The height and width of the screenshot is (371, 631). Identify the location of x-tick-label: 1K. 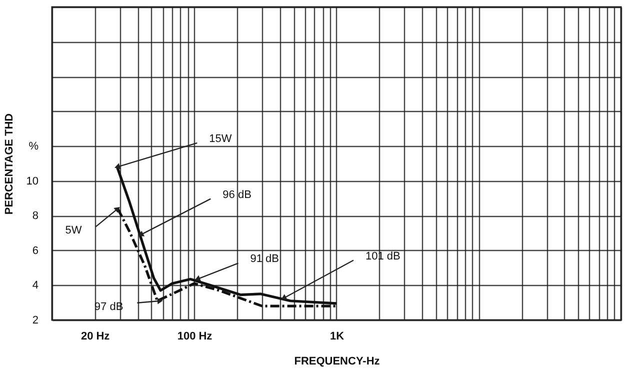
(337, 336).